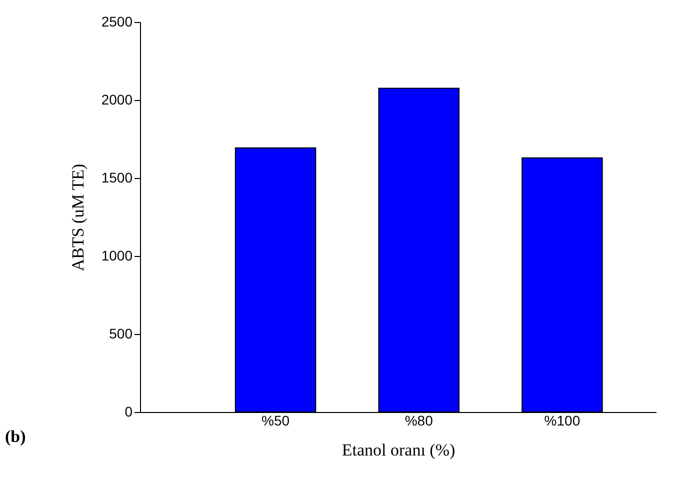 The width and height of the screenshot is (676, 494). What do you see at coordinates (276, 420) in the screenshot?
I see `x-tick-label: %50` at bounding box center [276, 420].